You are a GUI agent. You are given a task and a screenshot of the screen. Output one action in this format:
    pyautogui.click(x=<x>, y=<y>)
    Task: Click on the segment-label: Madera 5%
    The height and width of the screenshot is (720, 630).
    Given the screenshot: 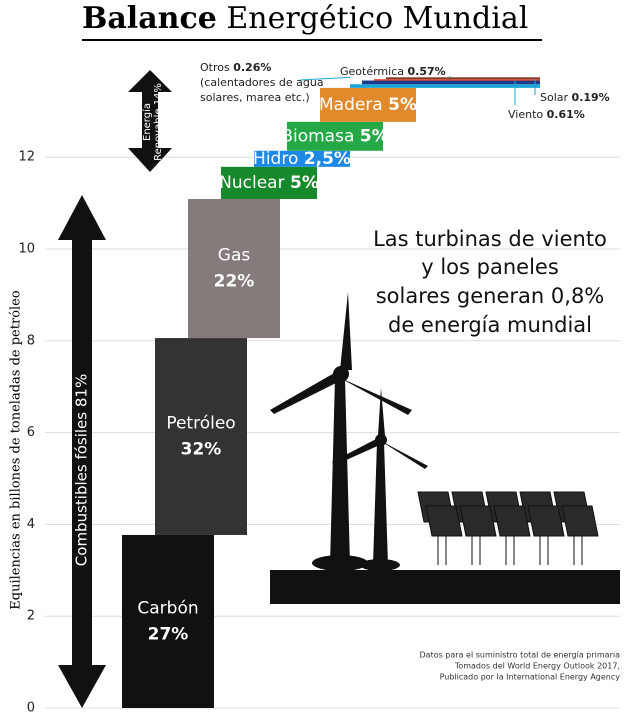 What is the action you would take?
    pyautogui.click(x=368, y=105)
    